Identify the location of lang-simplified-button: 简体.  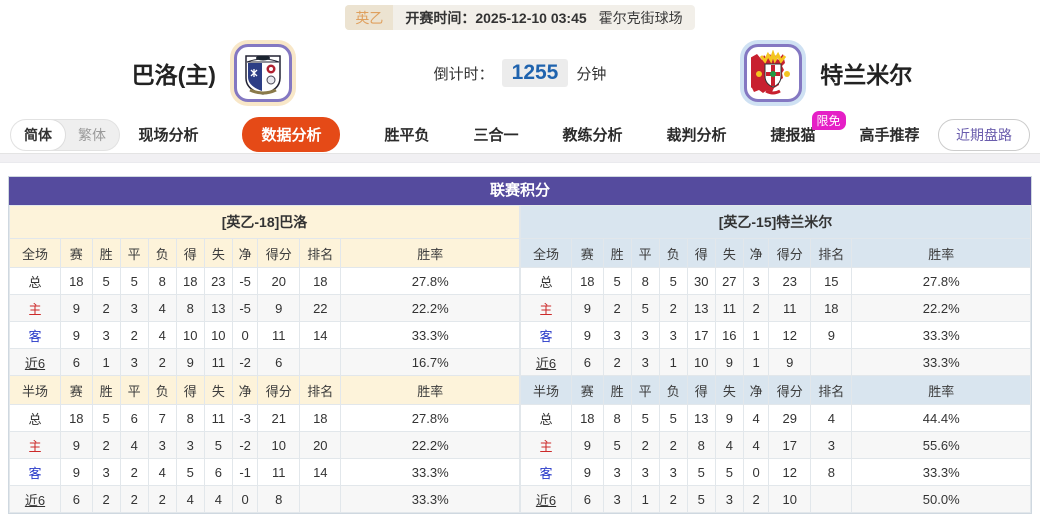
(38, 134).